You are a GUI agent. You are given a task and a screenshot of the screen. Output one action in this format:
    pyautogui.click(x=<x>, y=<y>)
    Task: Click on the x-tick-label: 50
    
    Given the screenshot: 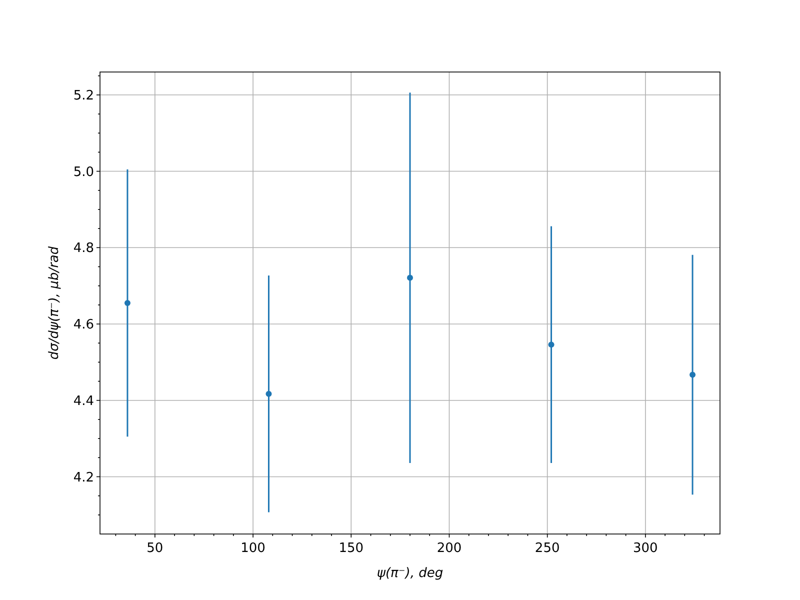 What is the action you would take?
    pyautogui.click(x=155, y=548)
    